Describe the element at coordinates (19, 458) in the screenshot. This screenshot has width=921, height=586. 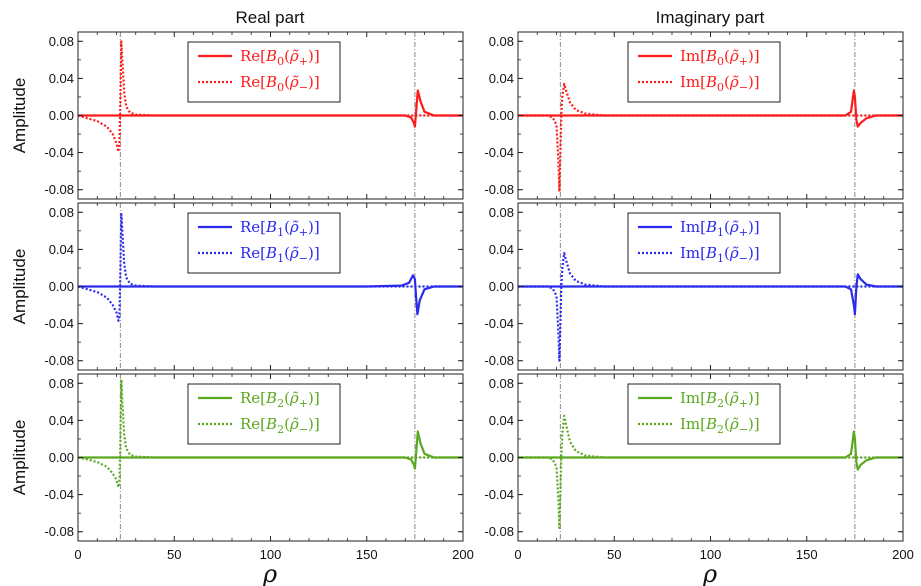
I see `y-axis-label: Amplitude` at that location.